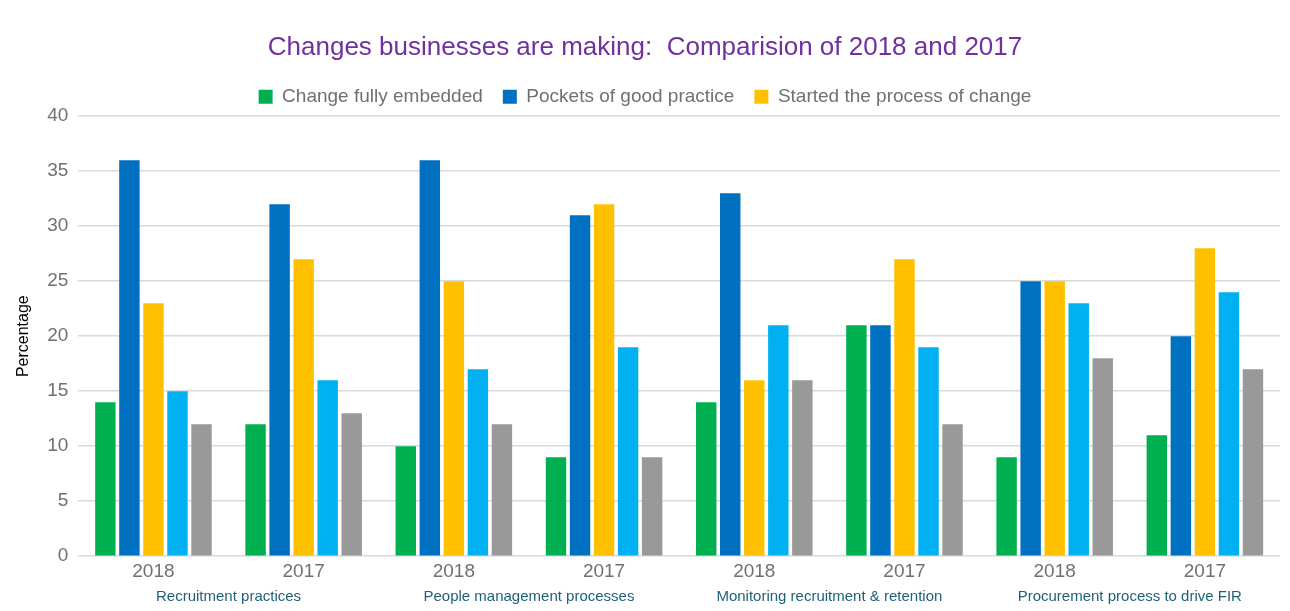  Describe the element at coordinates (23, 336) in the screenshot. I see `y-axis-title: Percentage` at that location.